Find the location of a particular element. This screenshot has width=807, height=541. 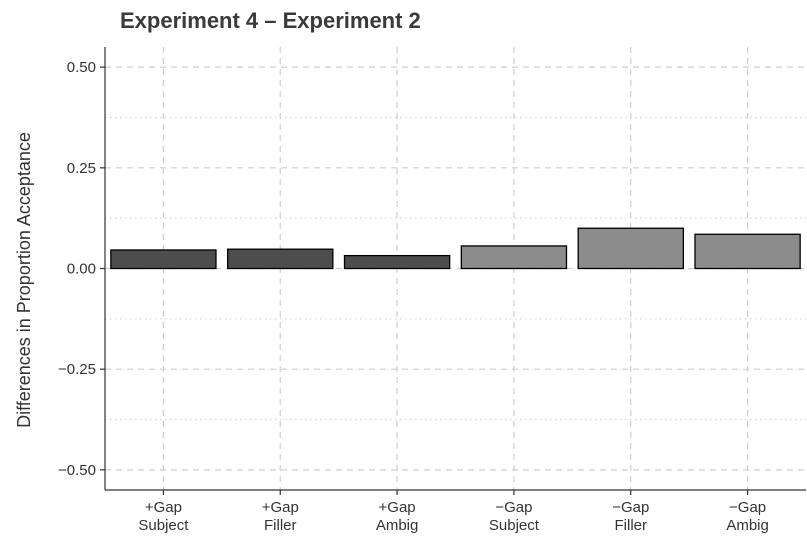

y-tick-label: 0.50 is located at coordinates (81, 67).